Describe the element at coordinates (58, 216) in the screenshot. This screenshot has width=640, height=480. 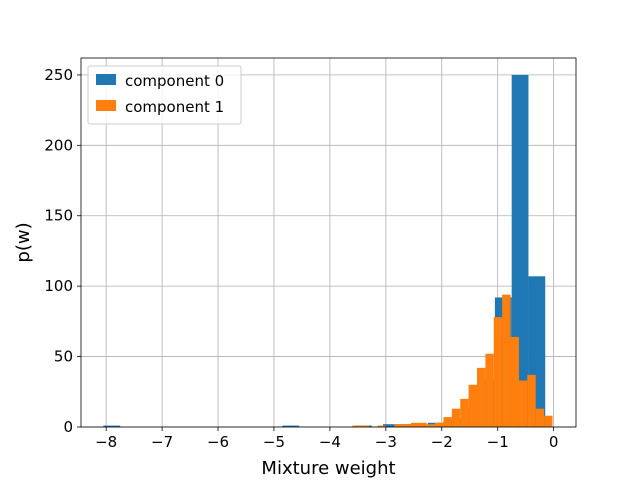
I see `y-tick-label: 150` at that location.